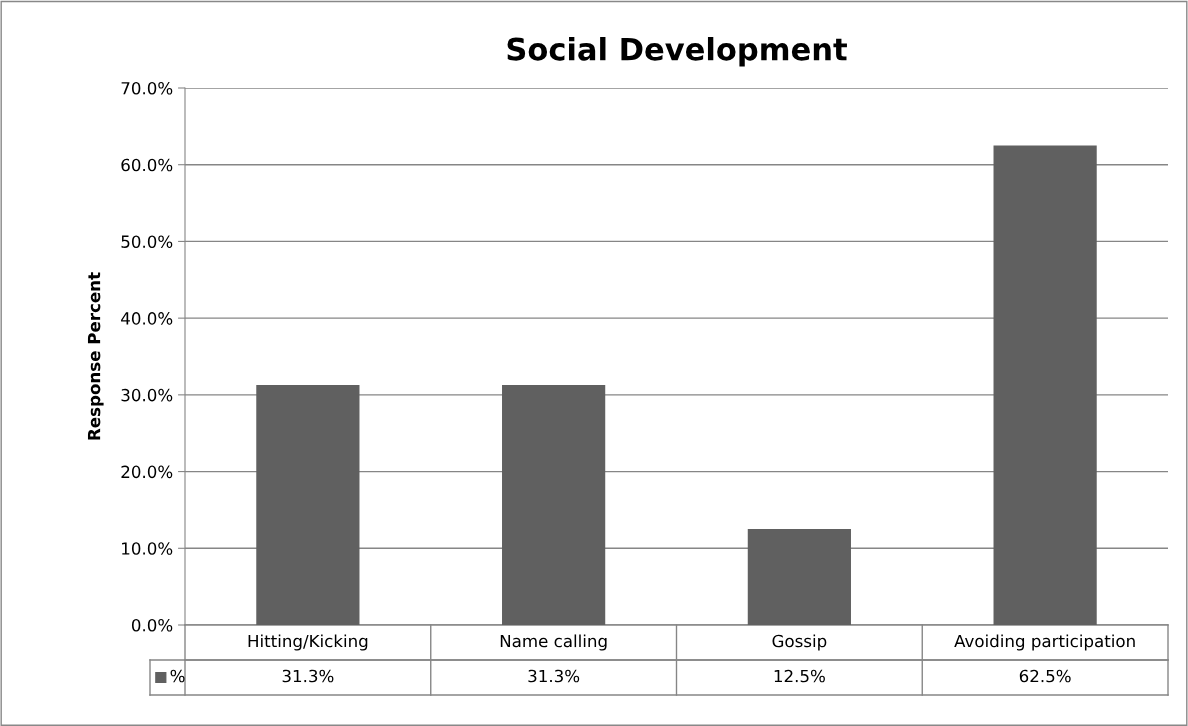  Describe the element at coordinates (799, 642) in the screenshot. I see `x-tick-label: Gossip` at that location.